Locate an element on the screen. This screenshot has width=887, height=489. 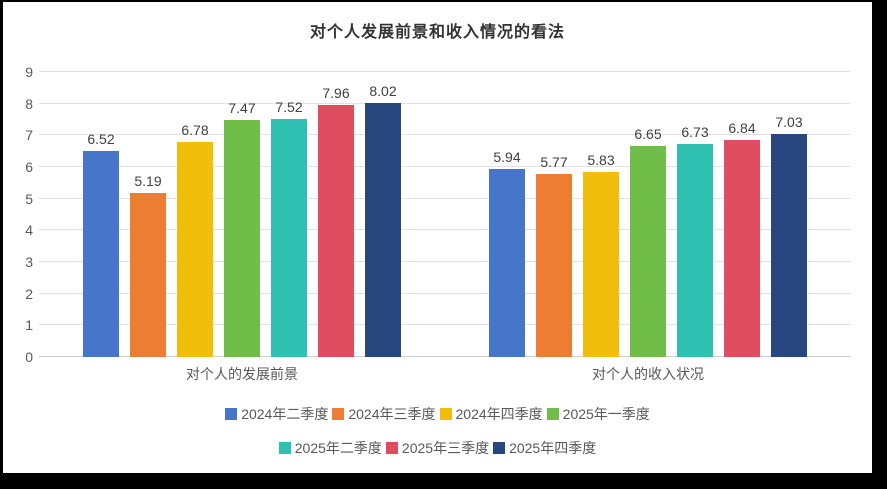
legend-label: 2025年一季度 is located at coordinates (606, 414).